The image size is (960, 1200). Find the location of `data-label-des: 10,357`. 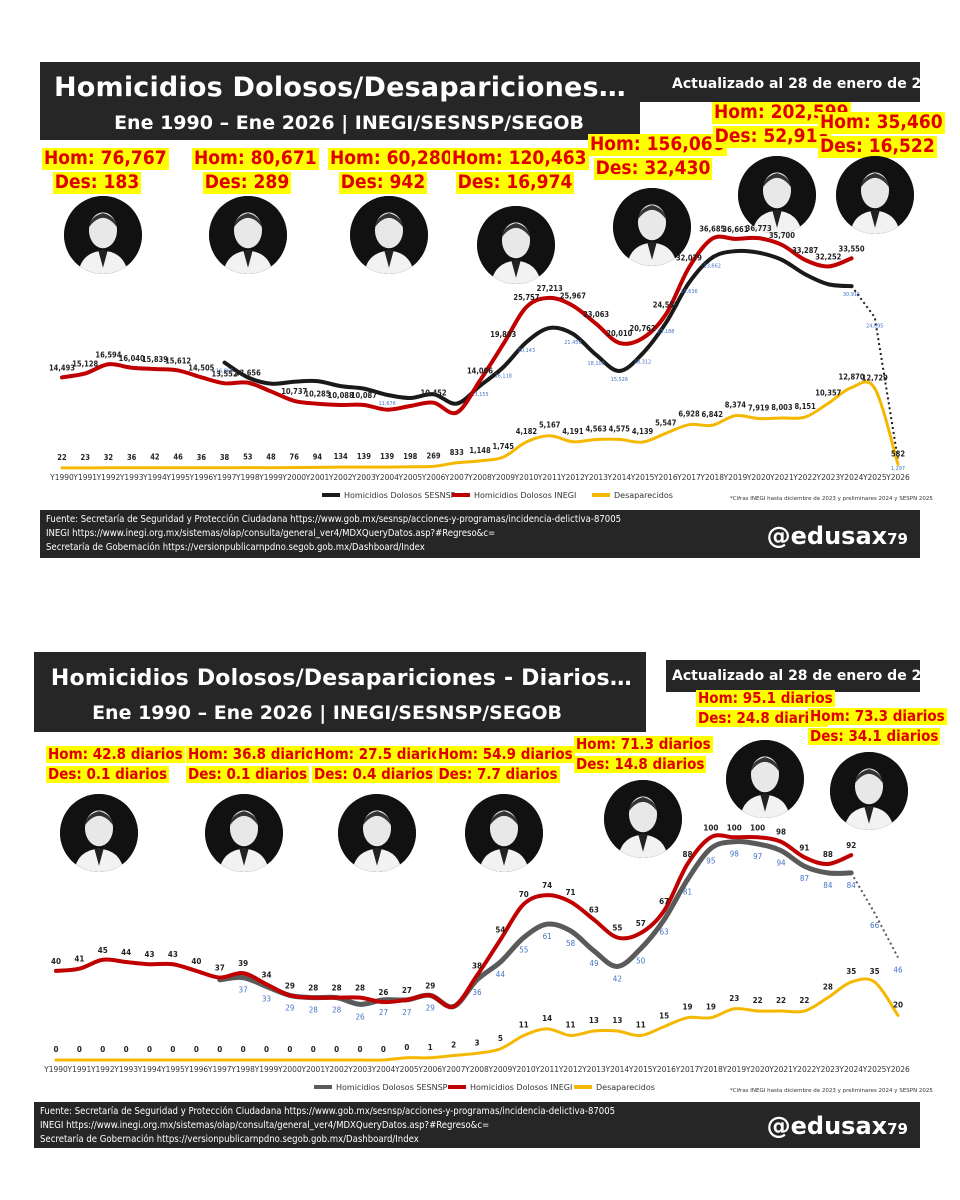

data-label-des: 10,357 is located at coordinates (828, 392).